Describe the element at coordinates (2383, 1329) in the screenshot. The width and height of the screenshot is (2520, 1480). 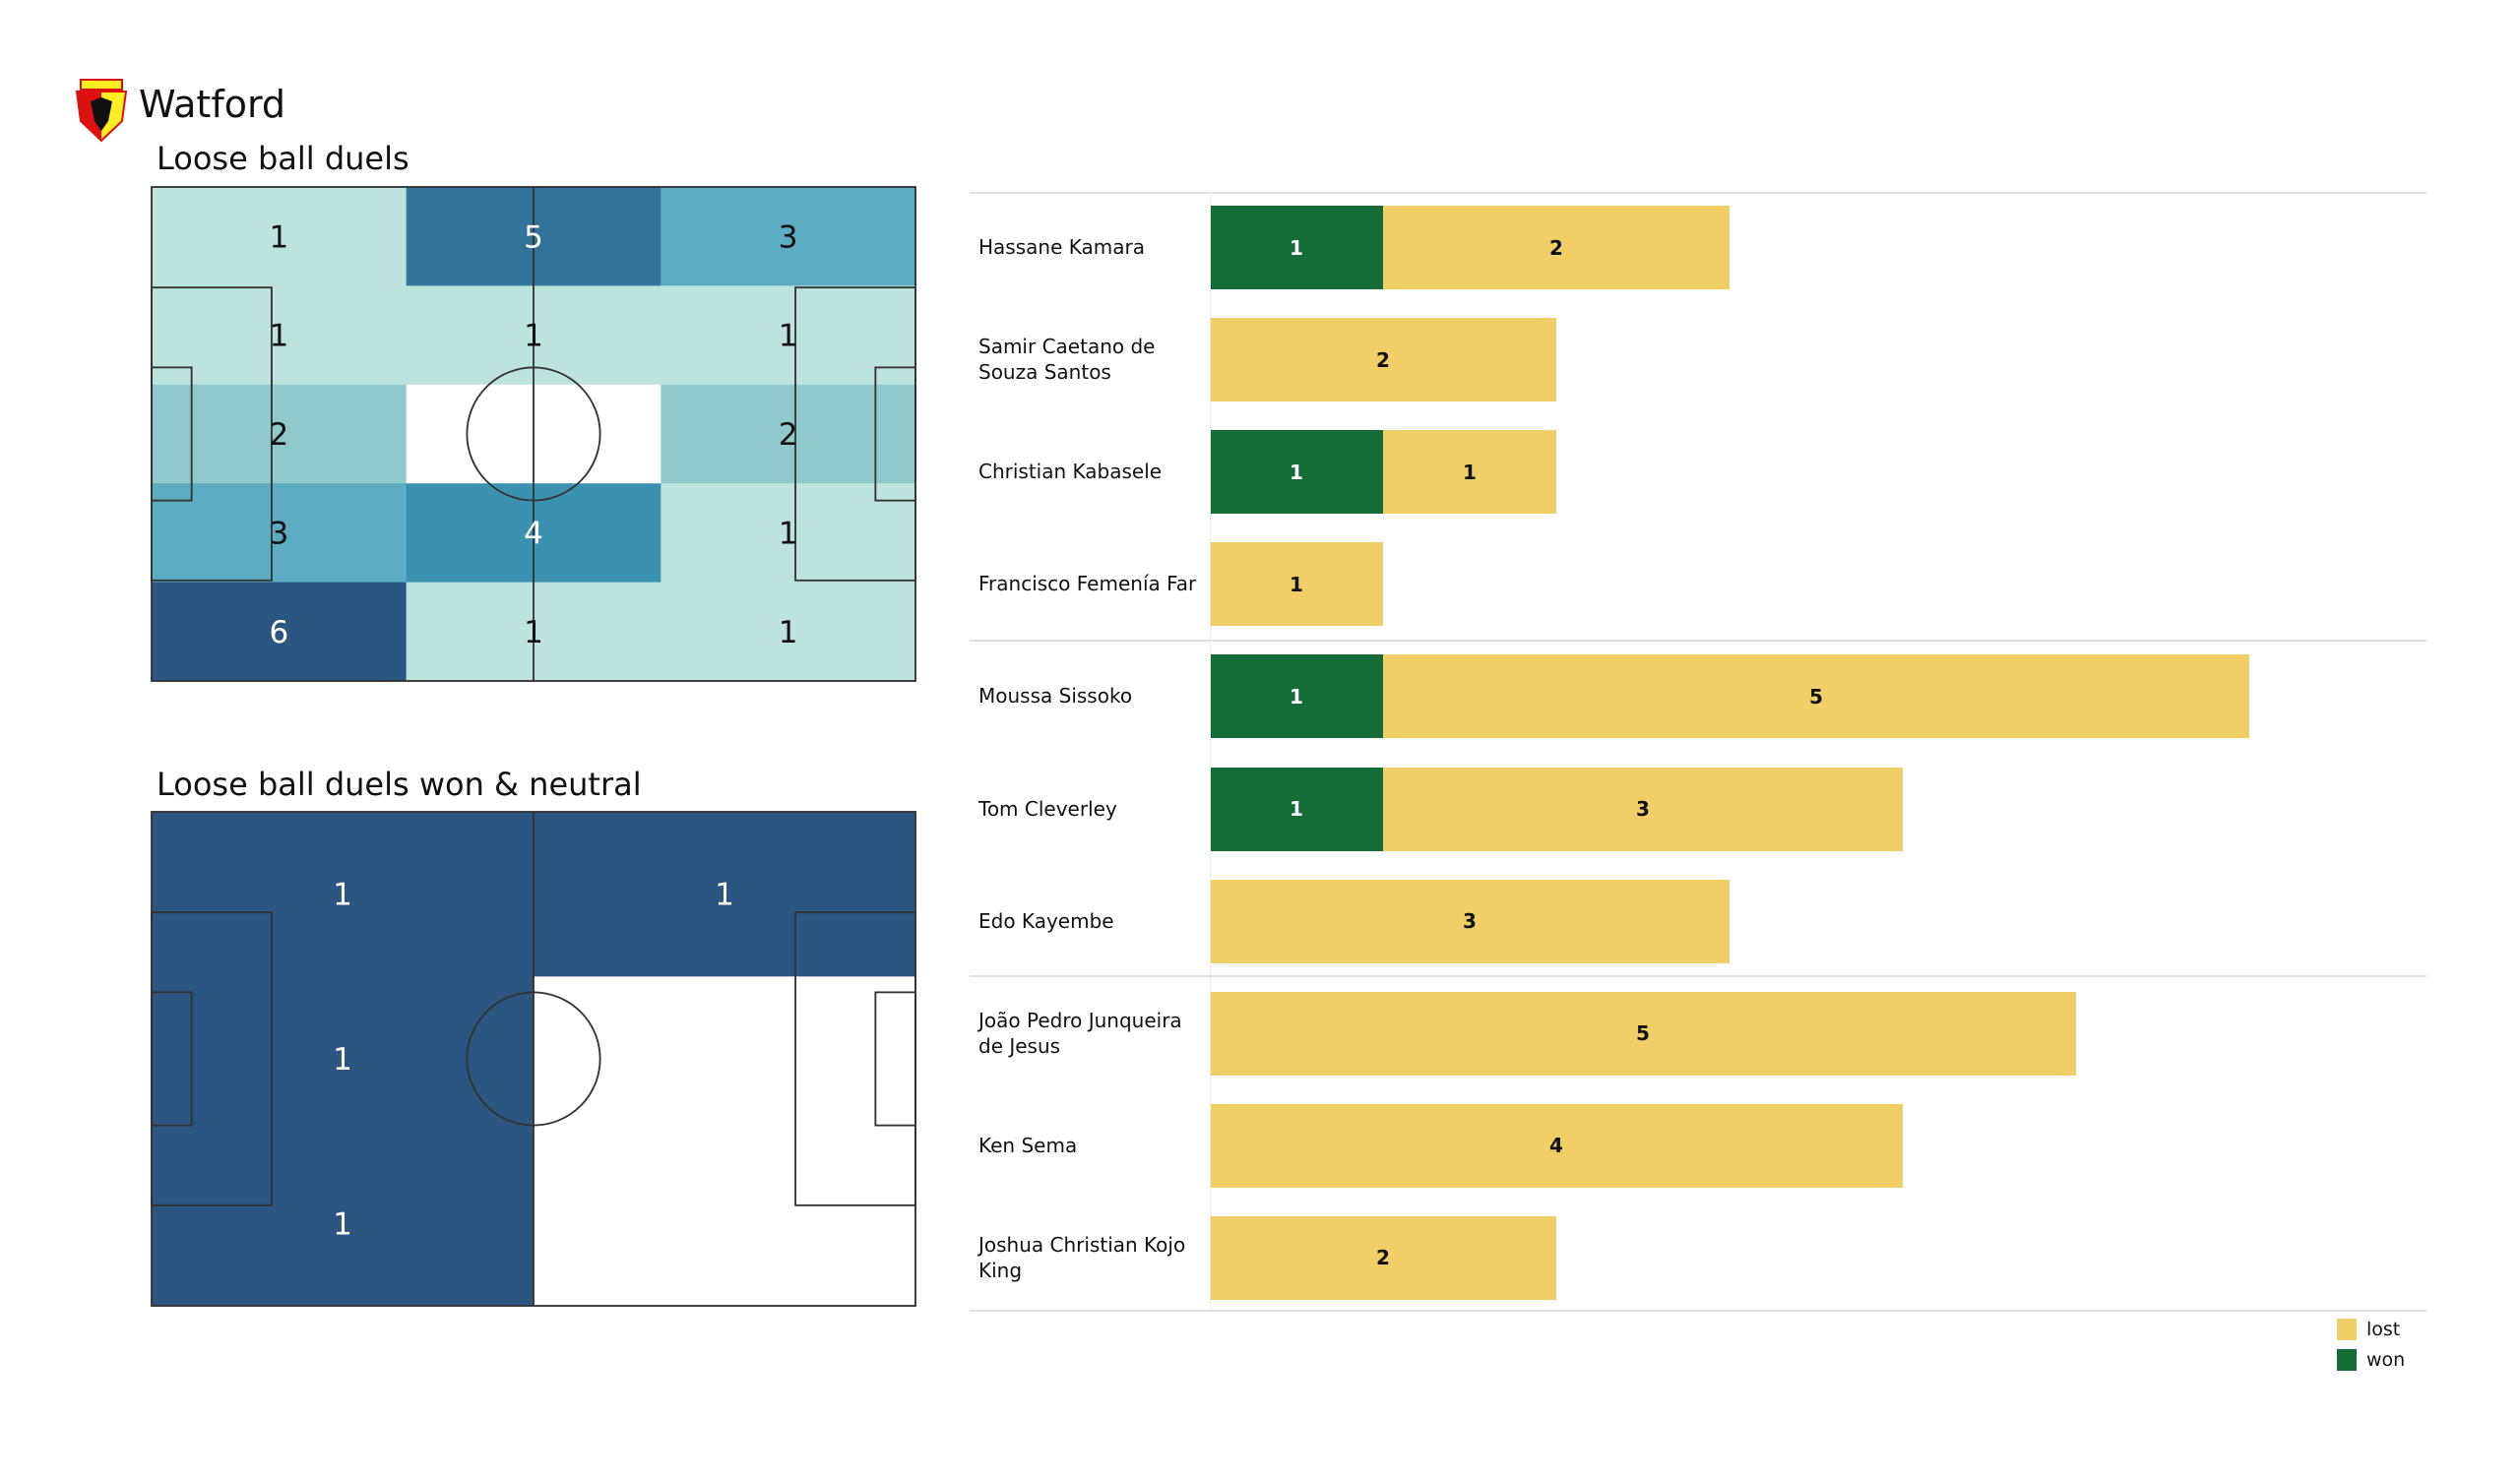
I see `legend-label: lost` at that location.